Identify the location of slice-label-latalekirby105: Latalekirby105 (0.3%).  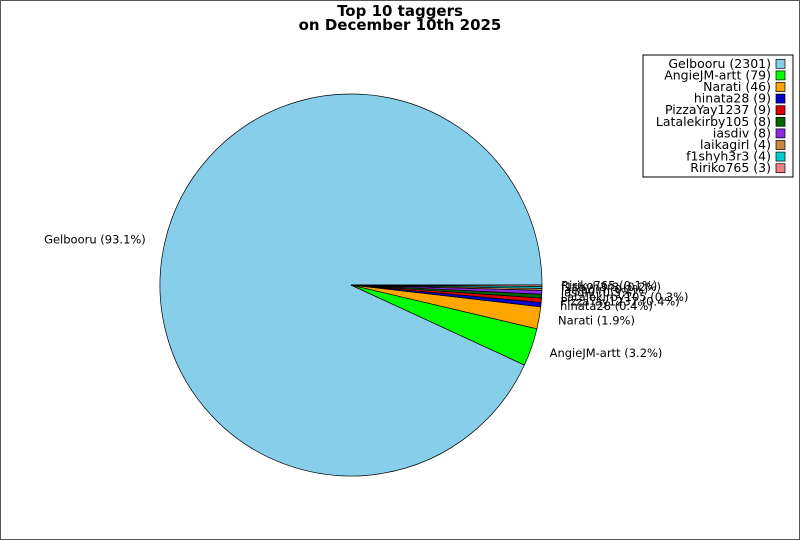
(625, 297).